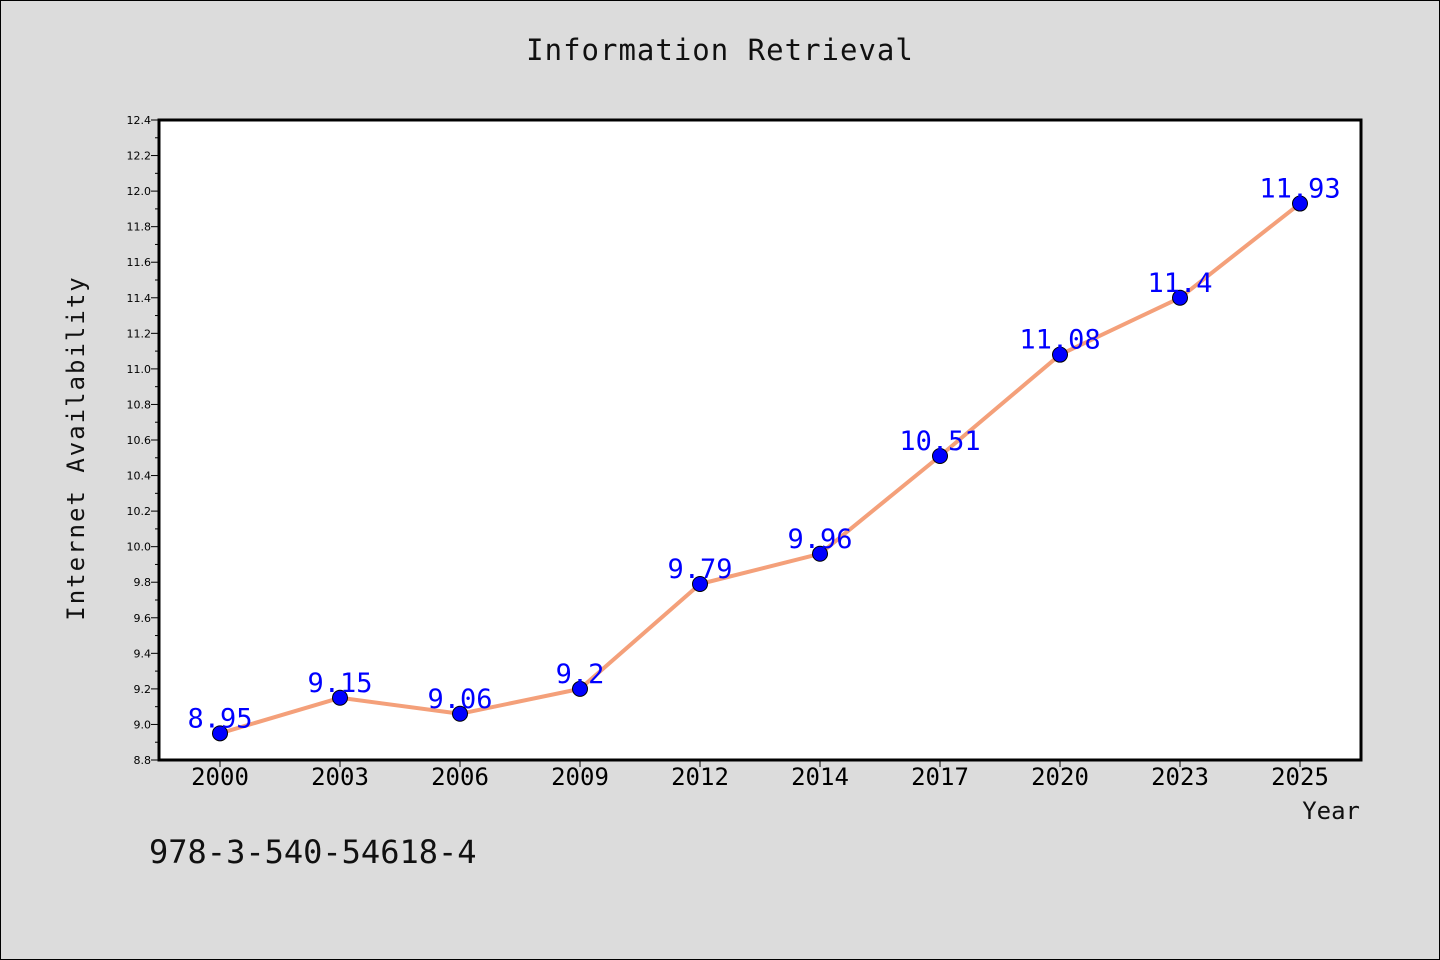 The height and width of the screenshot is (960, 1440). I want to click on y-tick-label: 10.8, so click(139, 404).